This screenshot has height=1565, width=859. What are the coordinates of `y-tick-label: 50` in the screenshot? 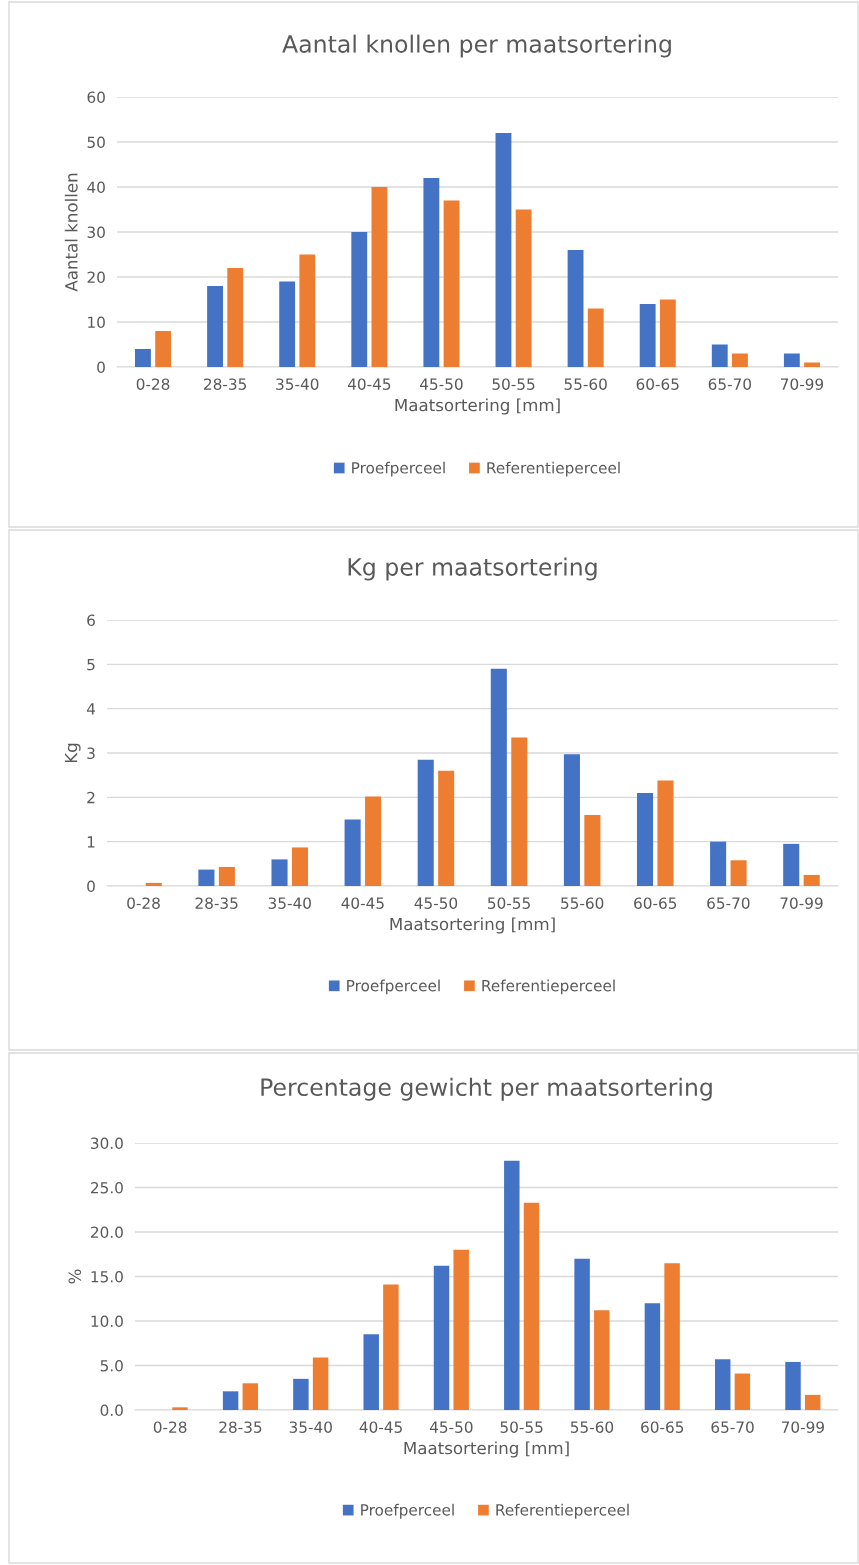 It's located at (96, 142).